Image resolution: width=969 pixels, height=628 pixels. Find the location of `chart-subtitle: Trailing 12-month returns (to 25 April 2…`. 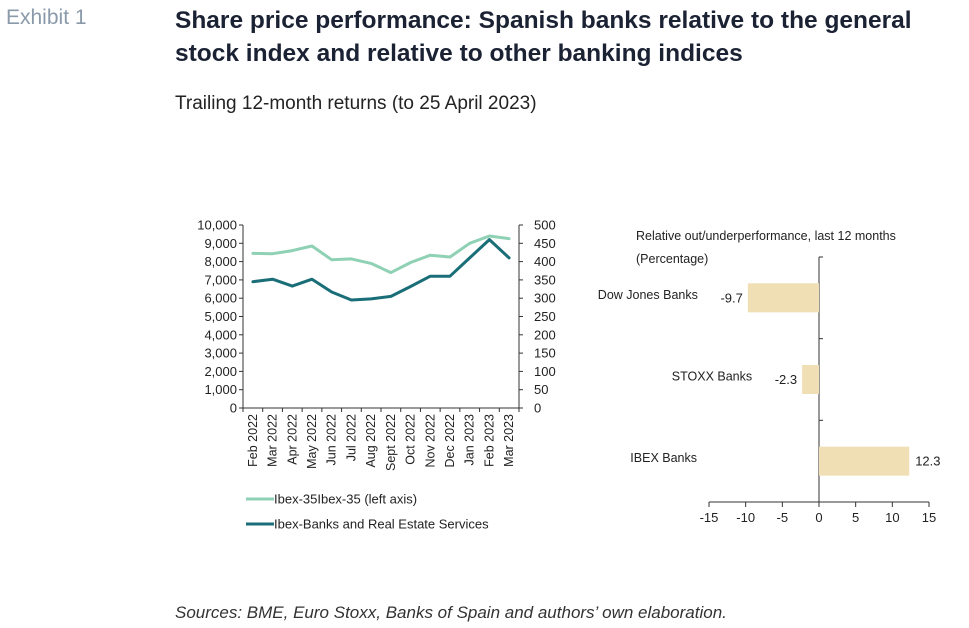

chart-subtitle: Trailing 12-month returns (to 25 April 2… is located at coordinates (356, 103).